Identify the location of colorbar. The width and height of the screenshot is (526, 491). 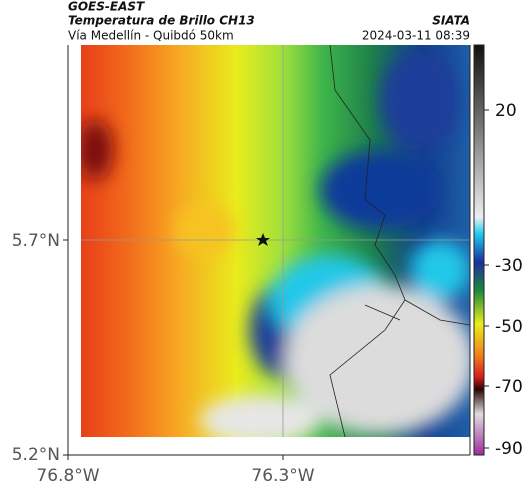
(479, 250).